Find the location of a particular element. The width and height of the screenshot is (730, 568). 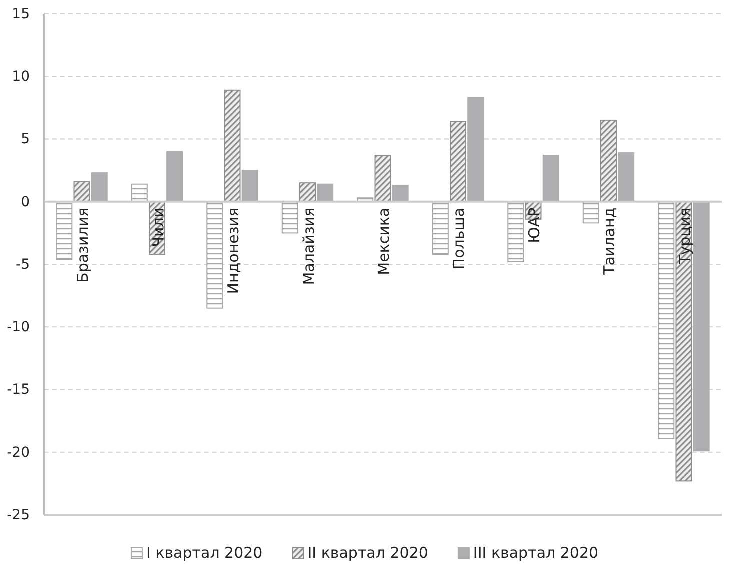

x-tick-label: ЮАР is located at coordinates (535, 226).